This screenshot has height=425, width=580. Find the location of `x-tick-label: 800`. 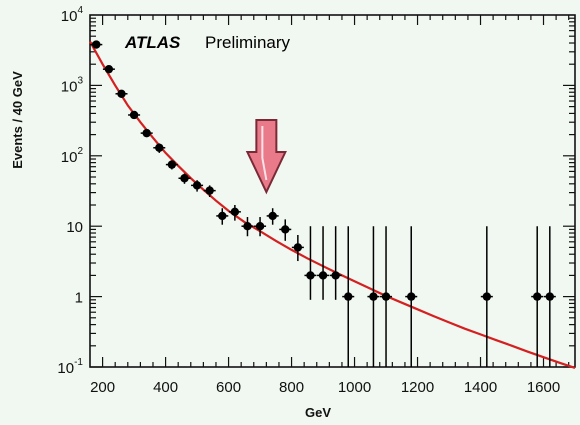

x-tick-label: 800 is located at coordinates (291, 387).